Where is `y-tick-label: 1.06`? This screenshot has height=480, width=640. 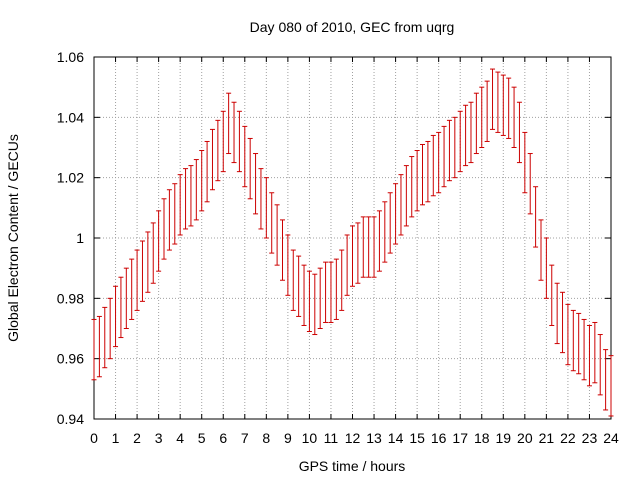
y-tick-label: 1.06 is located at coordinates (70, 57).